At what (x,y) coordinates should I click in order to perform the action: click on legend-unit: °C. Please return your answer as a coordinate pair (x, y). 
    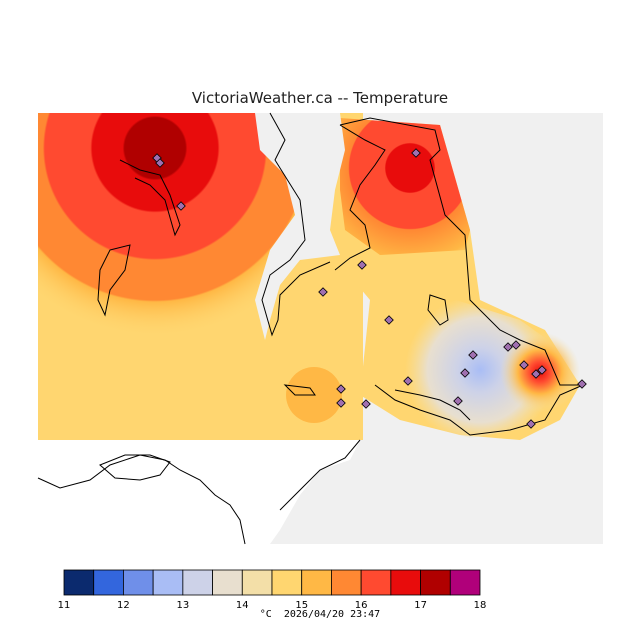
    Looking at the image, I should click on (265, 614).